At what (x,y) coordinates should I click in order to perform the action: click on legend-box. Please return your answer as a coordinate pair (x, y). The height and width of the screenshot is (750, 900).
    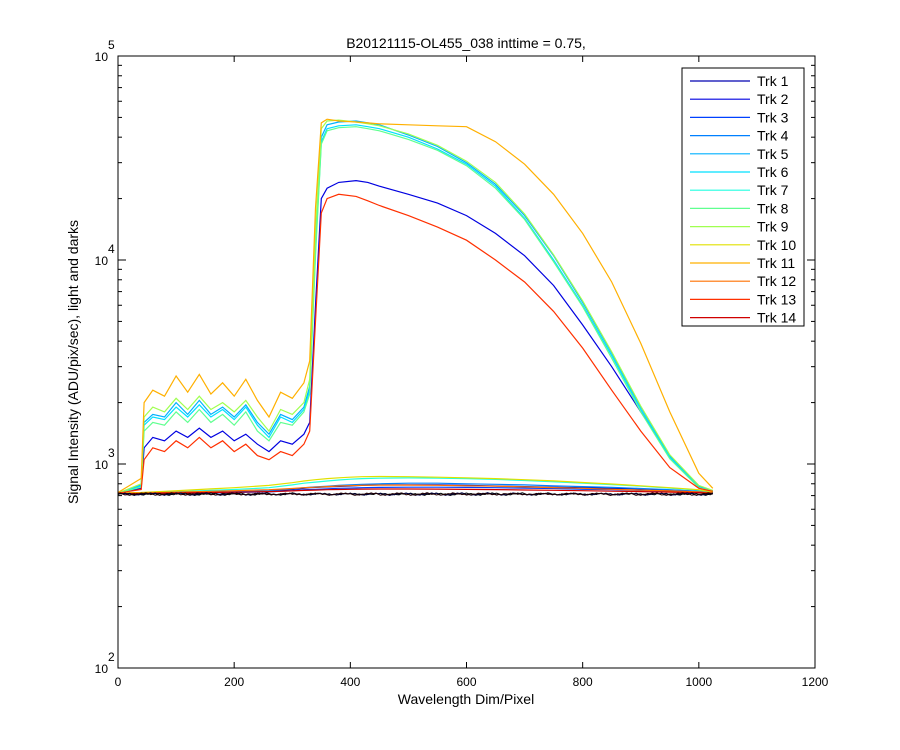
    Looking at the image, I should click on (743, 197).